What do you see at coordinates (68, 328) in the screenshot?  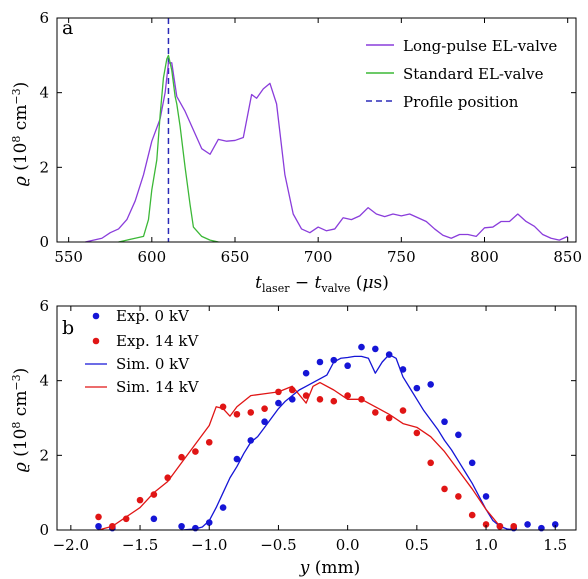 I see `panel-b-label: b` at bounding box center [68, 328].